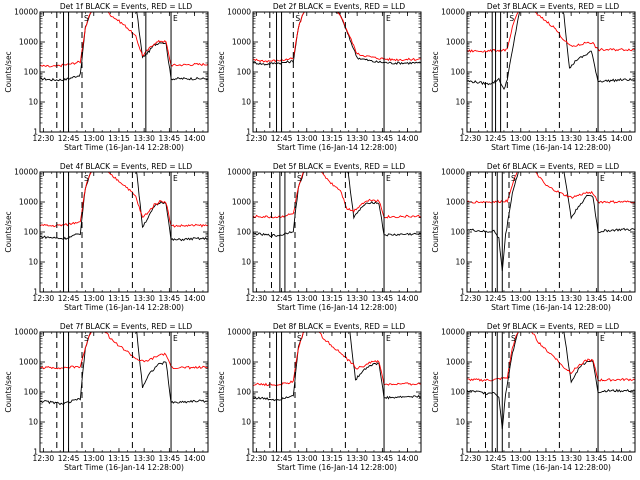 This screenshot has width=640, height=480. Describe the element at coordinates (553, 326) in the screenshot. I see `chart-title: Det 9f BLACK = Events, RED = LLD` at that location.